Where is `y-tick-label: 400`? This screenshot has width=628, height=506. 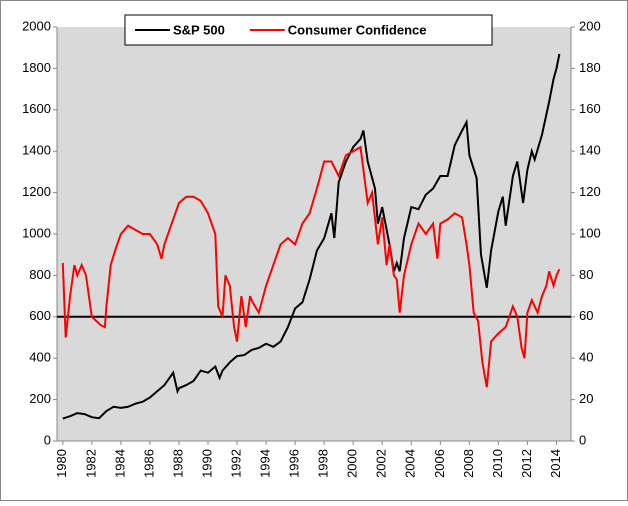 y-tick-label: 400 is located at coordinates (40, 357).